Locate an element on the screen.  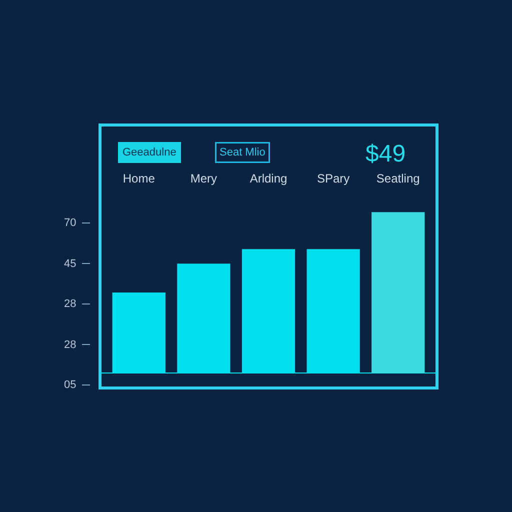
x-tick-label: SPary is located at coordinates (333, 179).